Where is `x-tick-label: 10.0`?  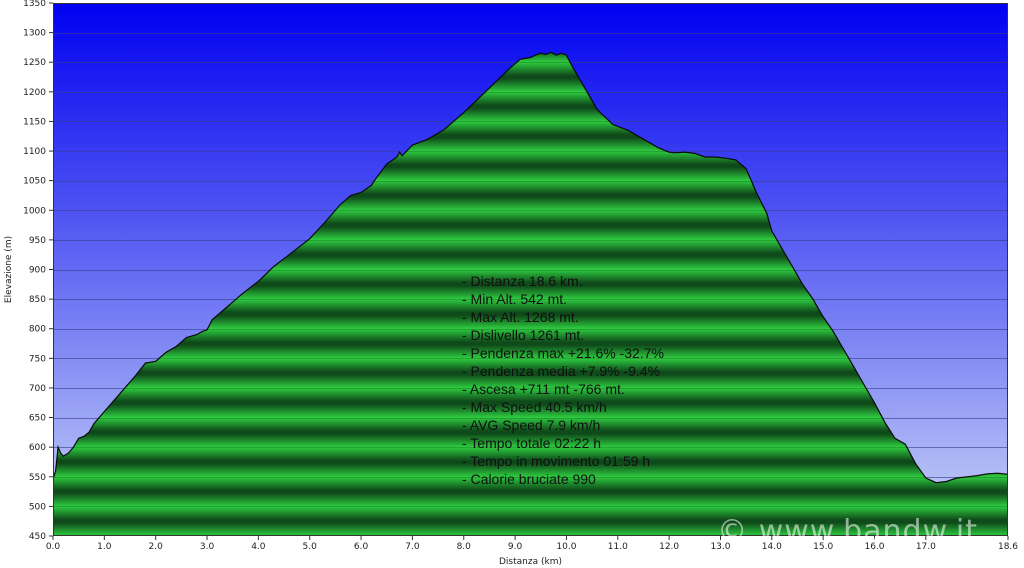 x-tick-label: 10.0 is located at coordinates (566, 547).